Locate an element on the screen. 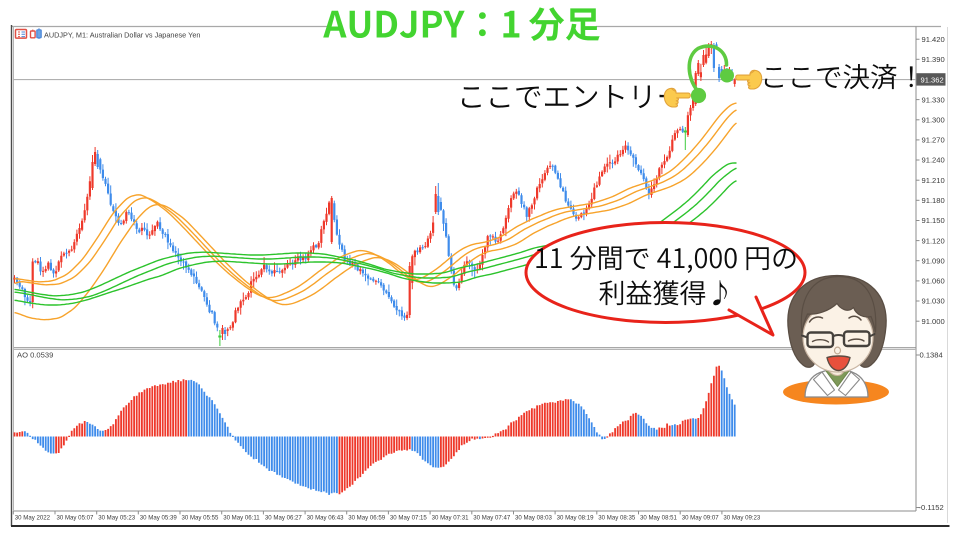 The image size is (960, 540). svg-text: 91.390 is located at coordinates (933, 59).